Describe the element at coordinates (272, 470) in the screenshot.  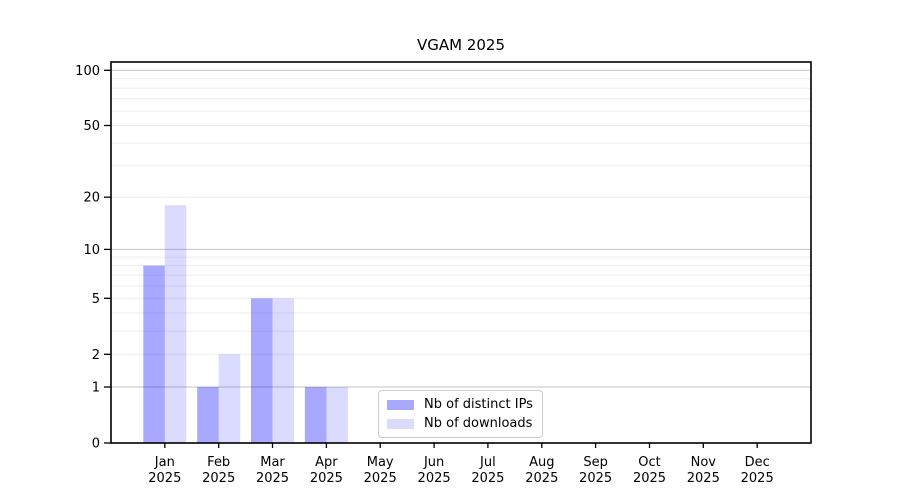
I see `x-tick-label: Mar 2025` at that location.